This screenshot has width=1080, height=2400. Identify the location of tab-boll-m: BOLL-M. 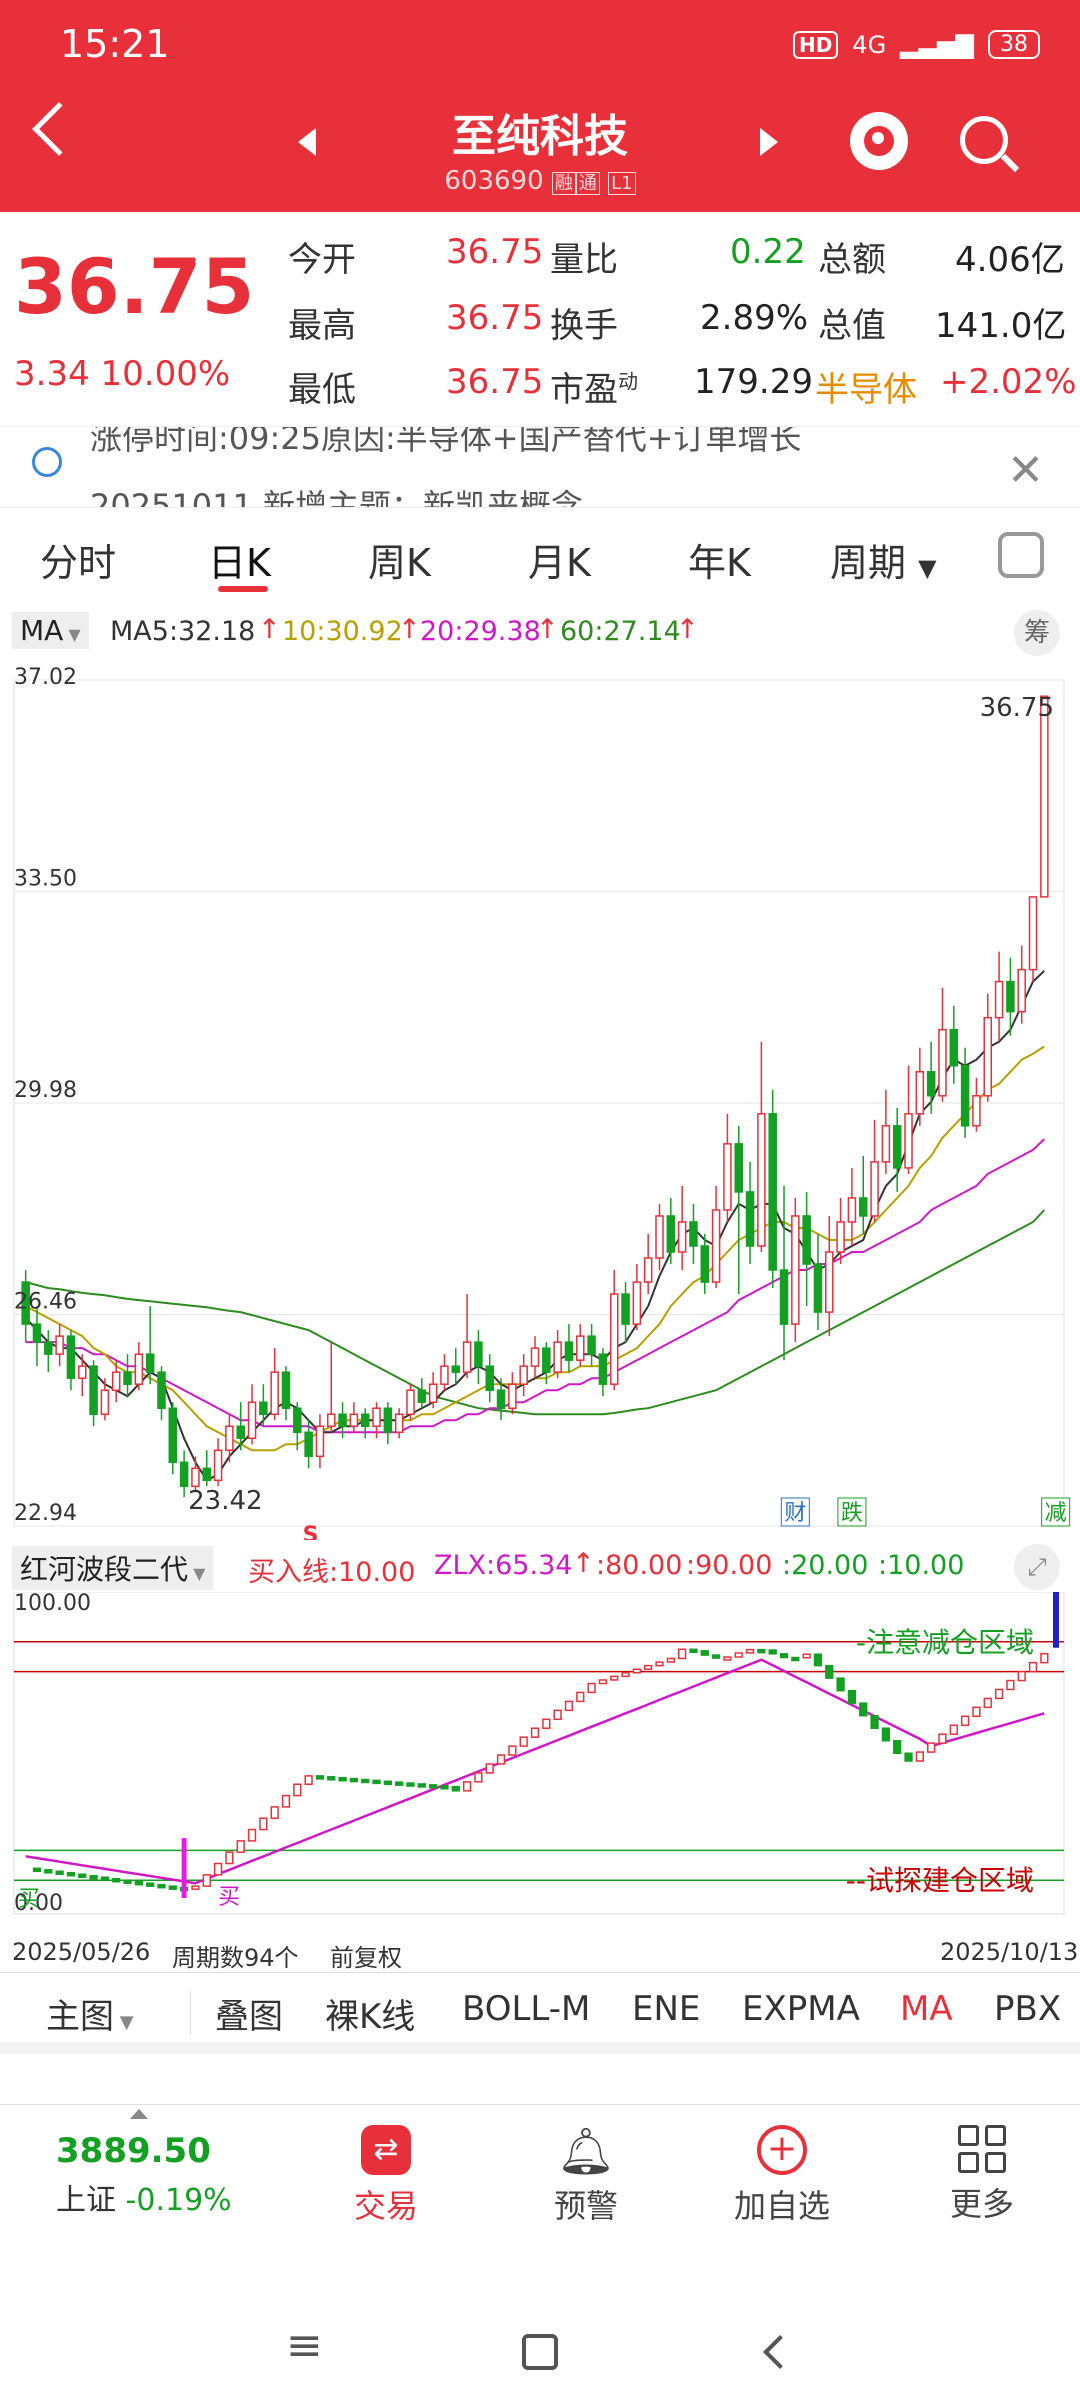
(526, 2009).